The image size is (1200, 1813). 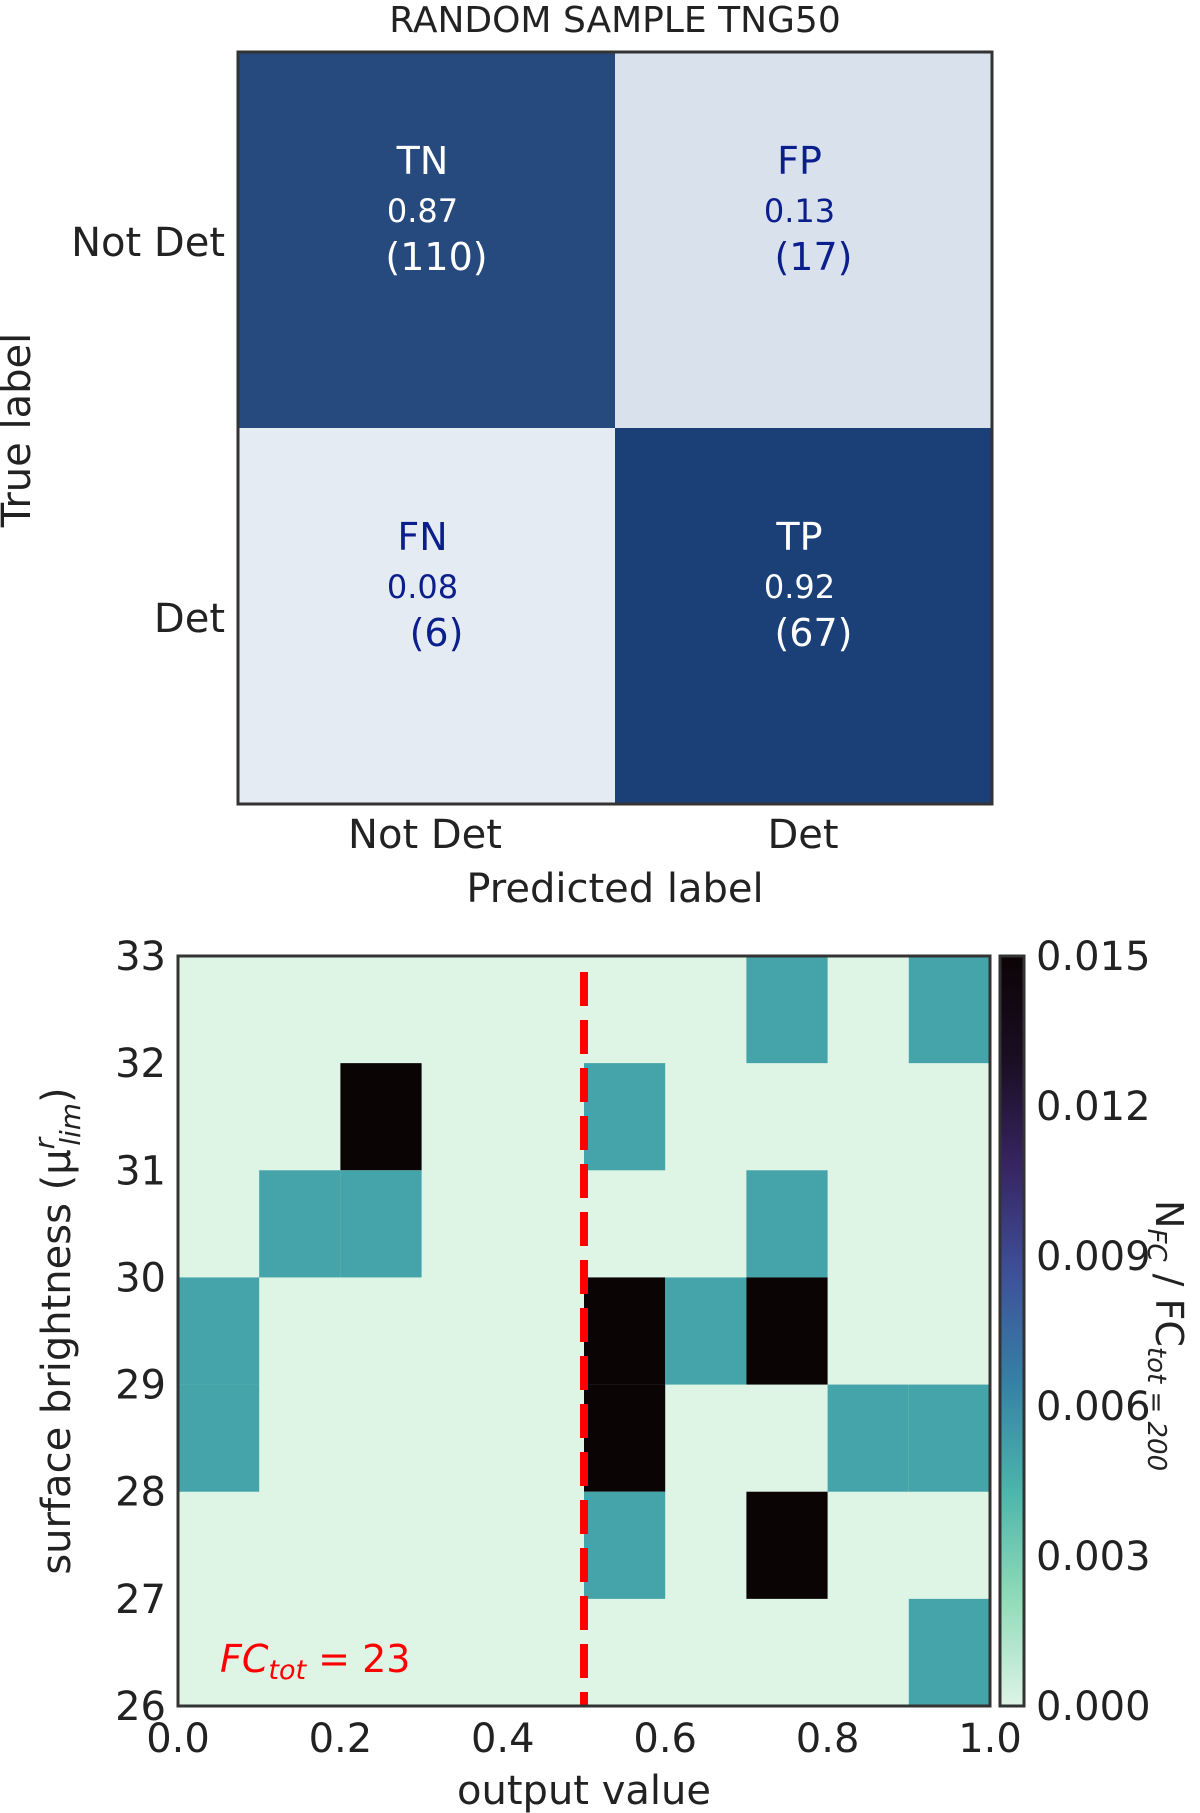 I want to click on colorbar-label: NFC / FCtot = 200, so click(x=1166, y=1335).